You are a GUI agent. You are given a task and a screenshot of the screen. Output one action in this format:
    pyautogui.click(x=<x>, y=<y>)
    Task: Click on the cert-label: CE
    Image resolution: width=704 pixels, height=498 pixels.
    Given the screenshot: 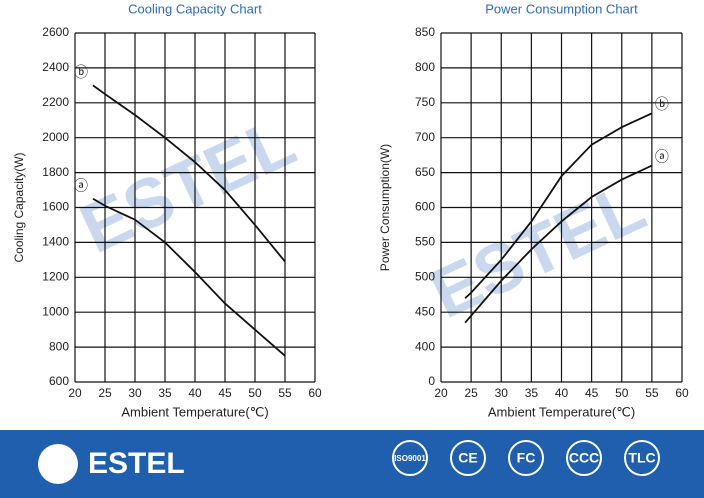 What is the action you would take?
    pyautogui.click(x=467, y=458)
    